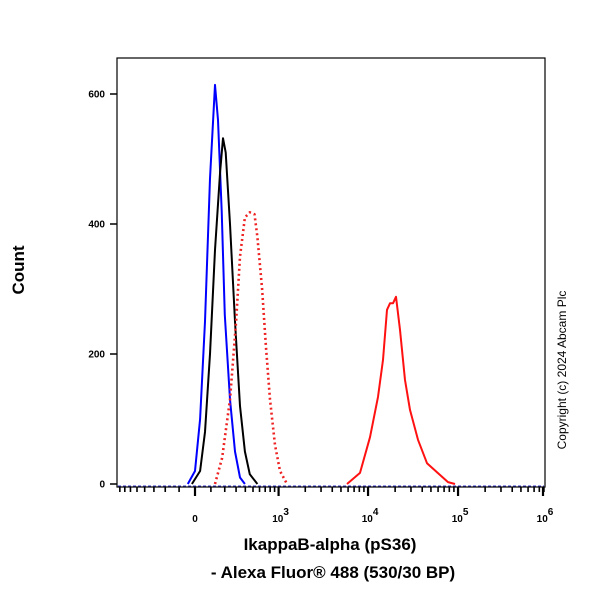 This screenshot has width=600, height=600. What do you see at coordinates (330, 544) in the screenshot?
I see `x-axis-title-line1: IkappaB-alpha (pS36)` at bounding box center [330, 544].